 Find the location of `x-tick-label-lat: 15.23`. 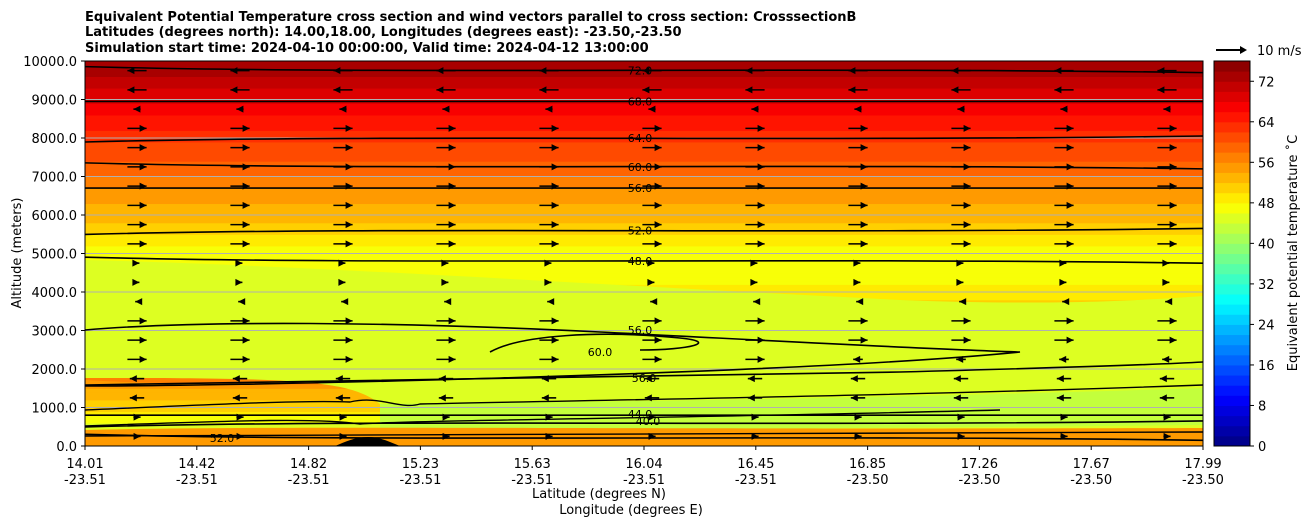

x-tick-label-lat: 15.23 is located at coordinates (420, 464).